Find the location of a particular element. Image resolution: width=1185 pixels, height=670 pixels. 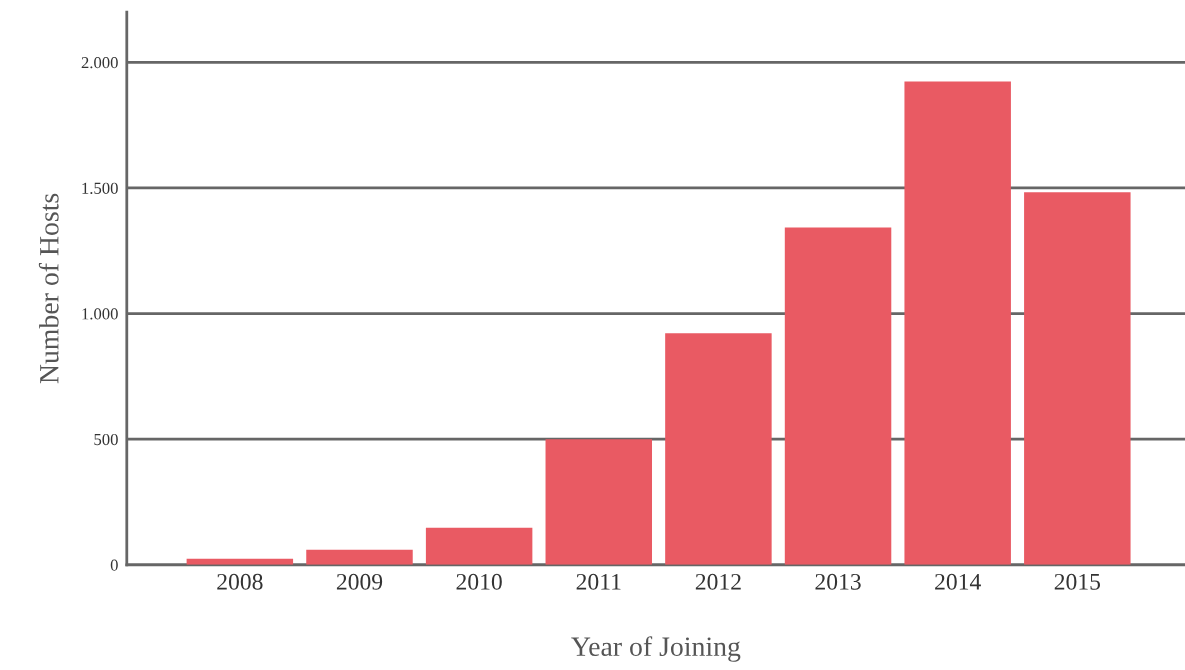

y-tick-label: 1.500 is located at coordinates (100, 188).